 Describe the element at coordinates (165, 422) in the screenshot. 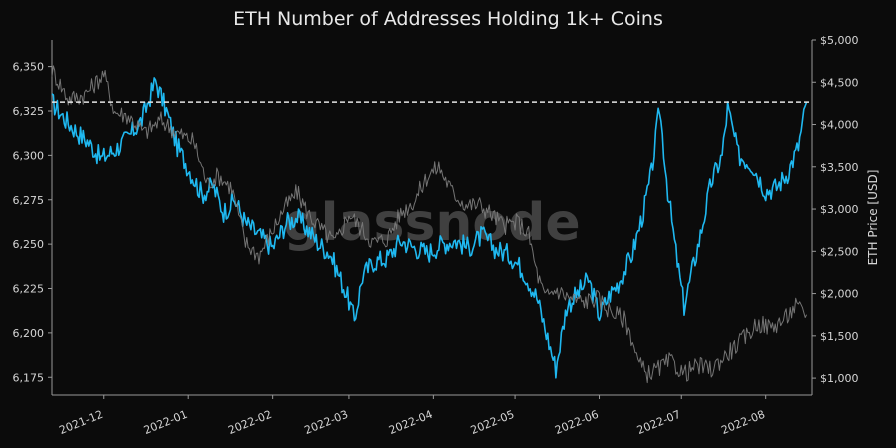

I see `x-tick-label: 2022-01` at that location.